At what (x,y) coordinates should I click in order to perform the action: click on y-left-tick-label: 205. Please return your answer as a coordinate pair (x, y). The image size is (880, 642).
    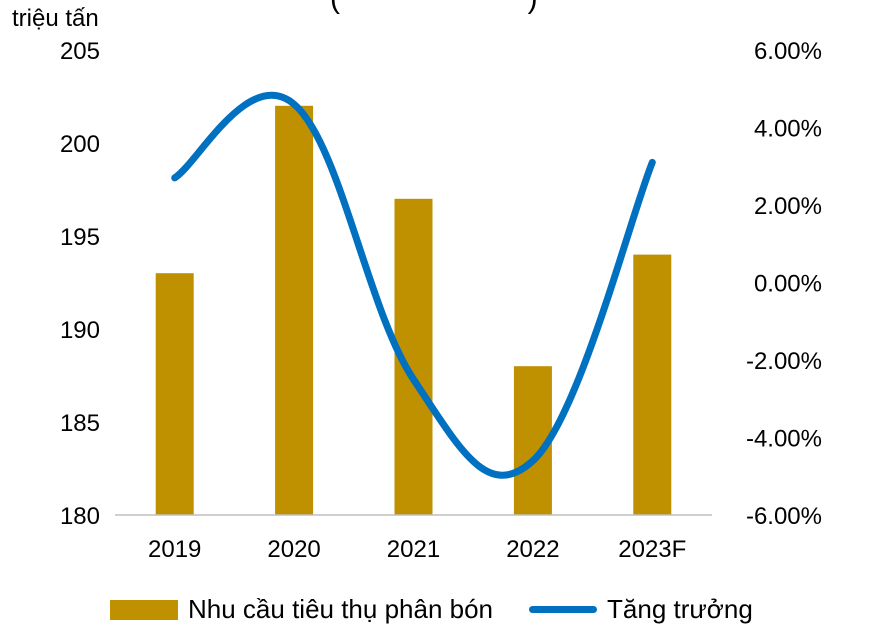
    Looking at the image, I should click on (80, 51).